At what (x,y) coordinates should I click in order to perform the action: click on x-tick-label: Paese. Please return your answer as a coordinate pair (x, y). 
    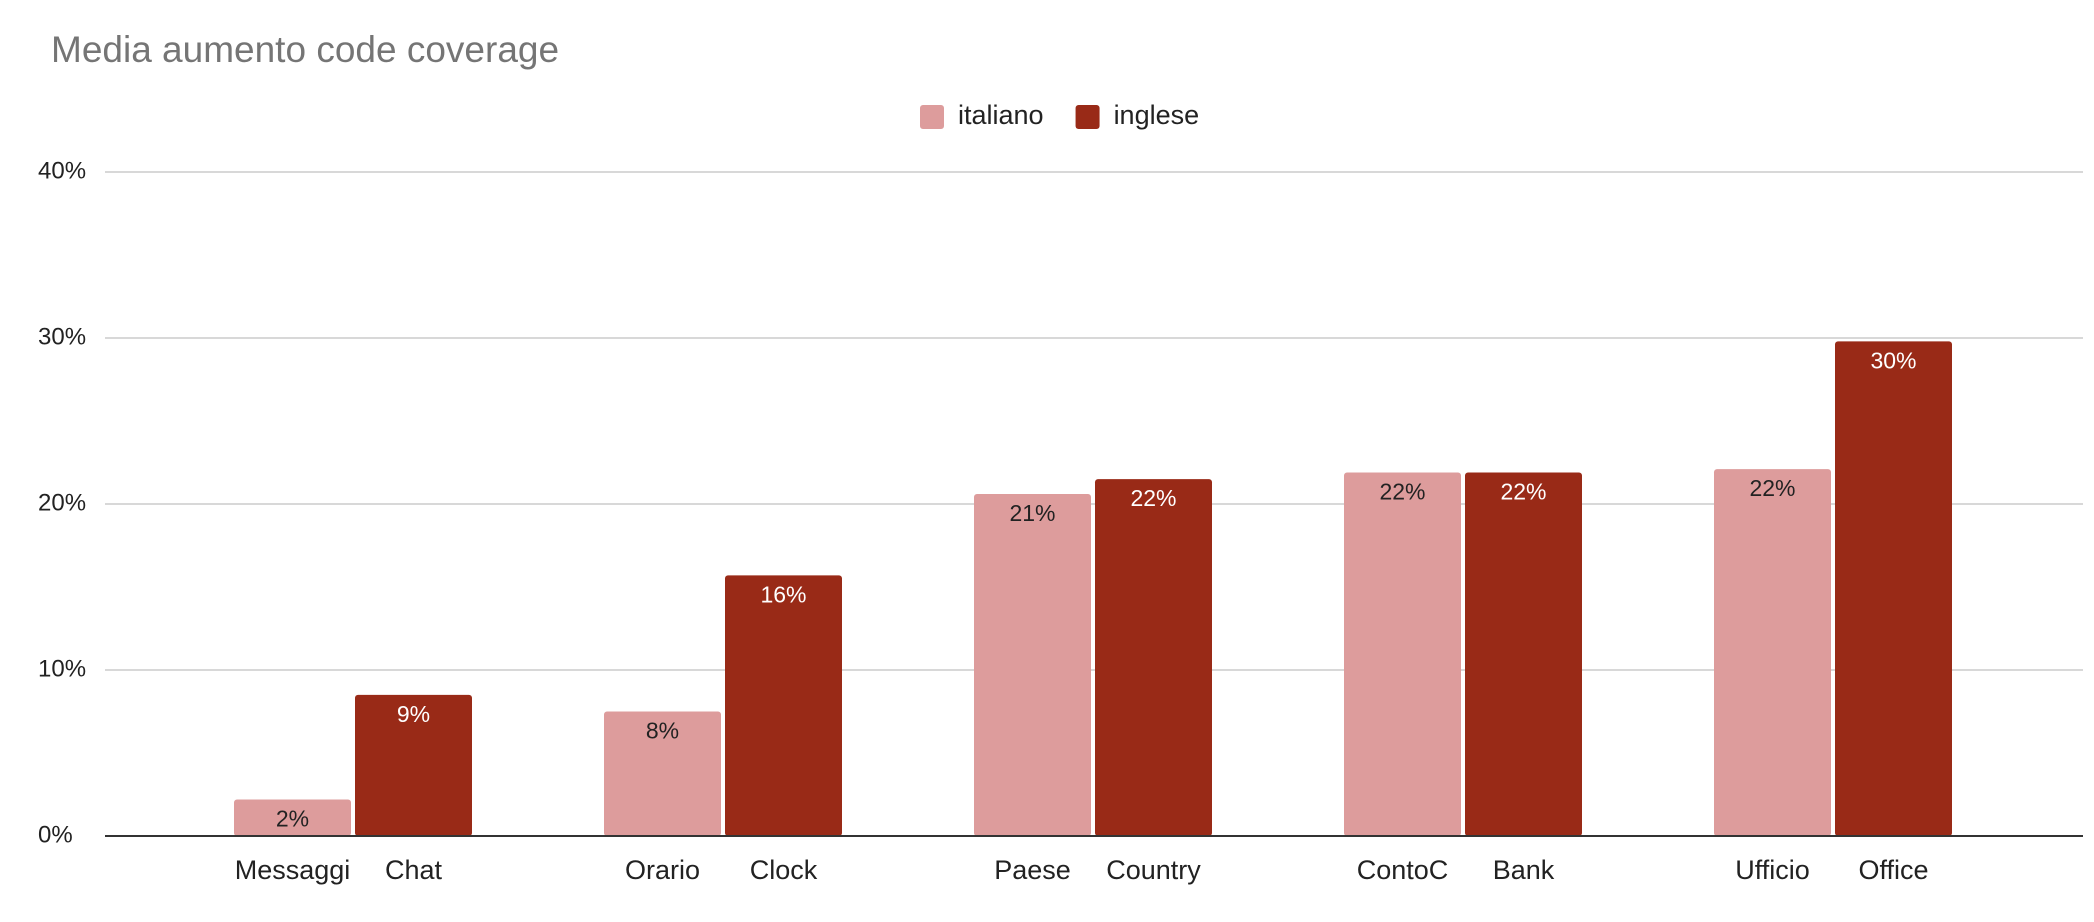
    Looking at the image, I should click on (1032, 870).